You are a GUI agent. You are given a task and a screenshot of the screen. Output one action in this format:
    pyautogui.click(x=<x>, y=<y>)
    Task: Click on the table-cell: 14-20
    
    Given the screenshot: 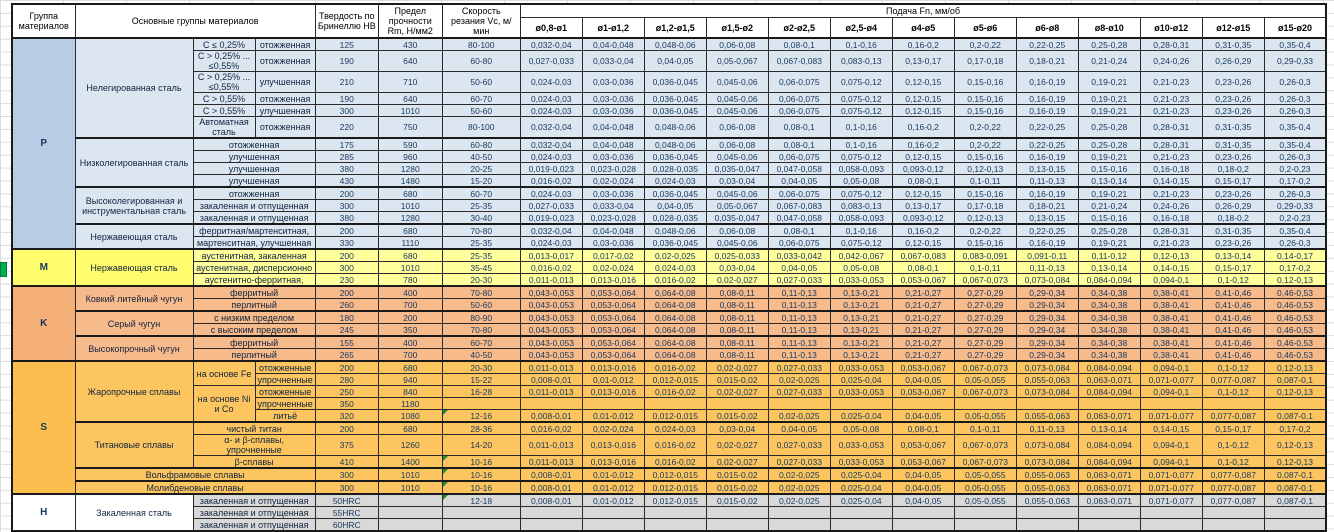 What is the action you would take?
    pyautogui.click(x=481, y=445)
    